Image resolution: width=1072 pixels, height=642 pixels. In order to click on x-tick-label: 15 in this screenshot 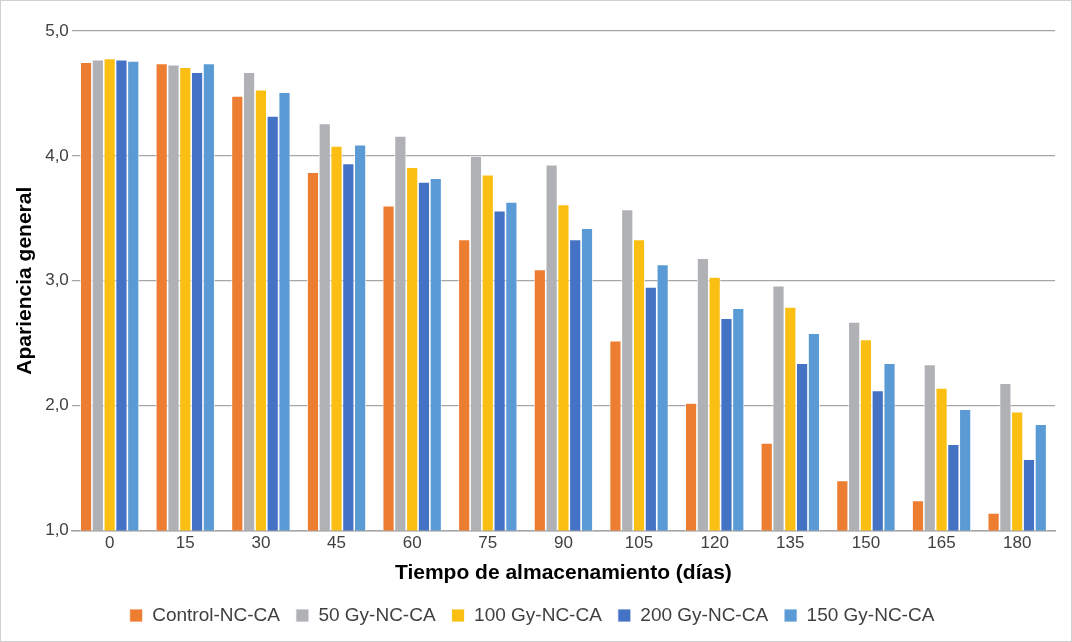, I will do `click(185, 543)`.